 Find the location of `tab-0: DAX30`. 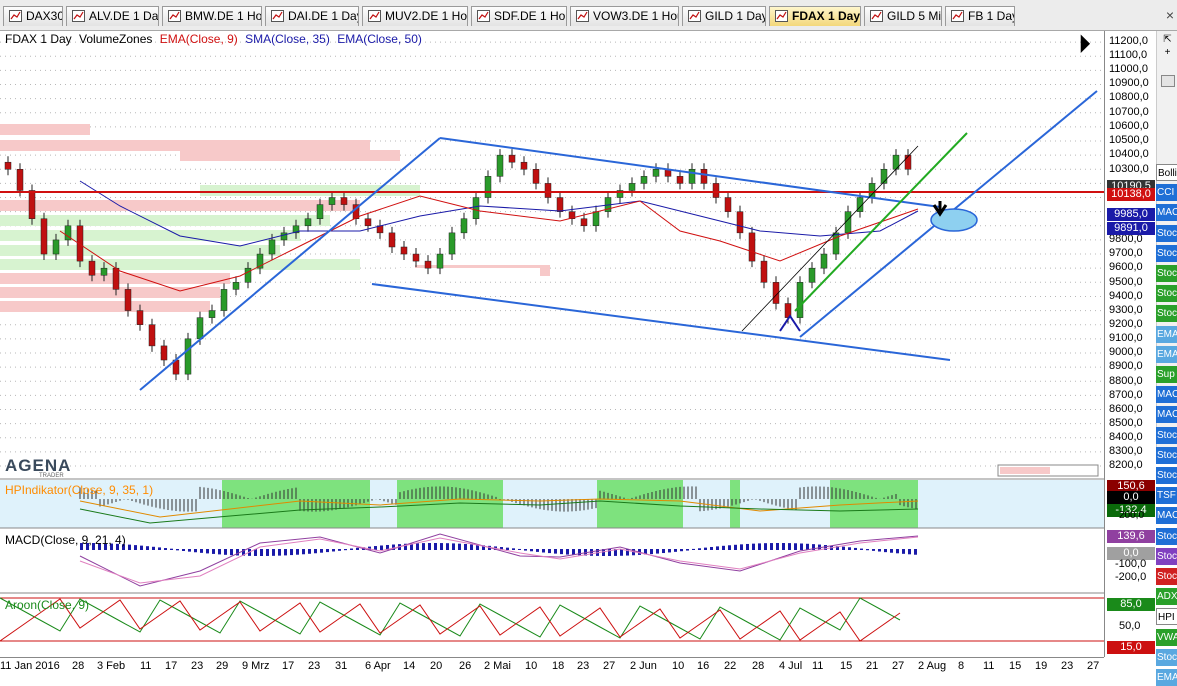

tab-0: DAX30 is located at coordinates (33, 16).